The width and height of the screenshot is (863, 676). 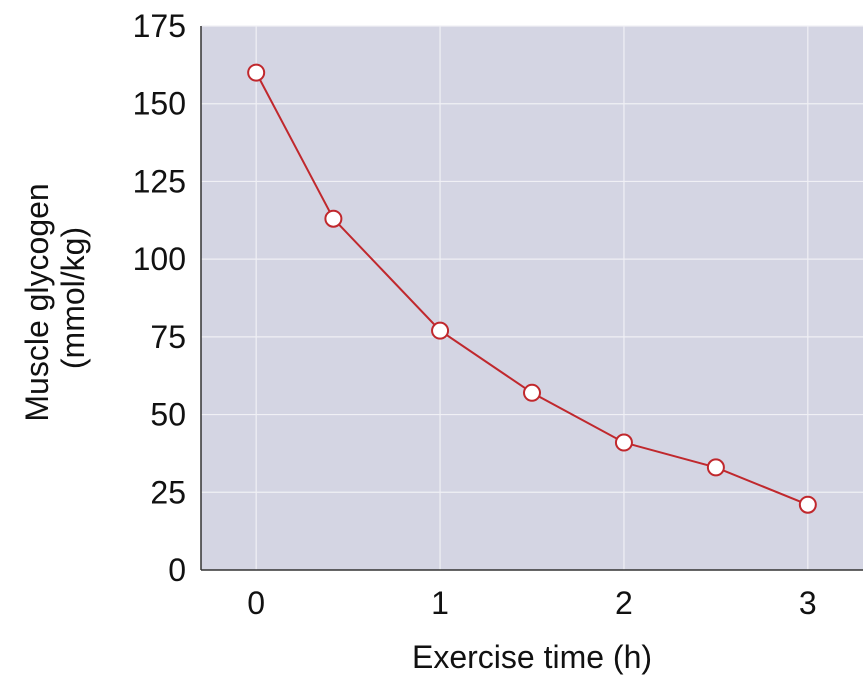 I want to click on y-tick-label-2: 50, so click(x=168, y=415).